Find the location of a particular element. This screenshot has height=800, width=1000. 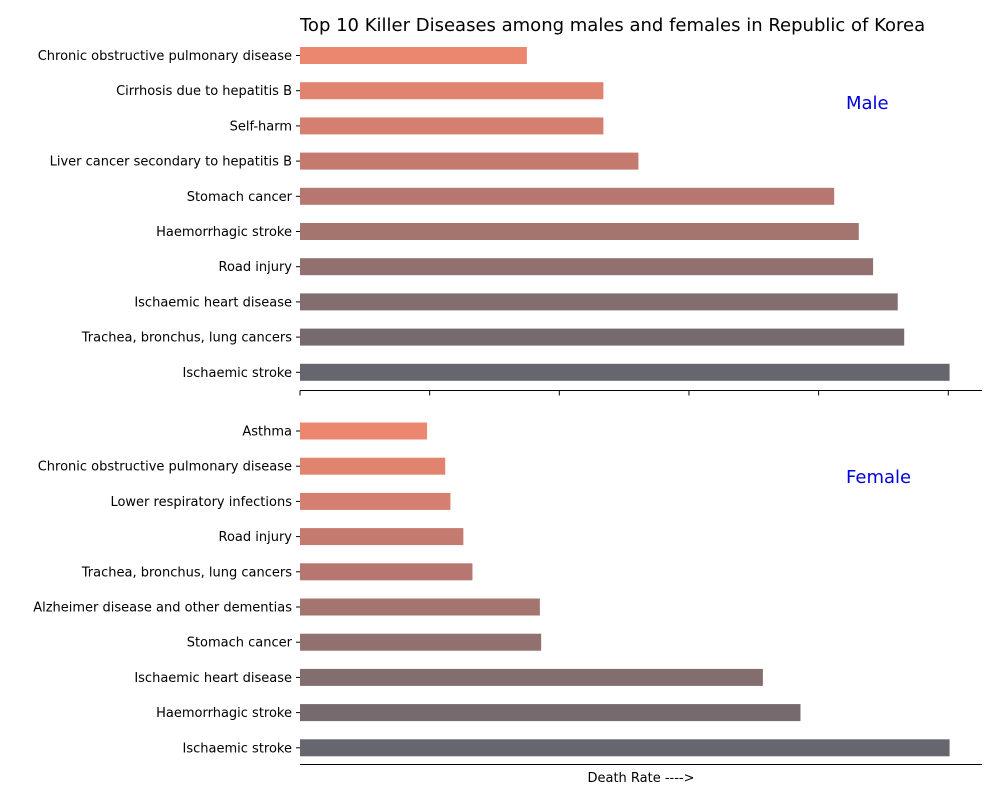

category-label: Alzheimer disease and other dementias is located at coordinates (162, 608).